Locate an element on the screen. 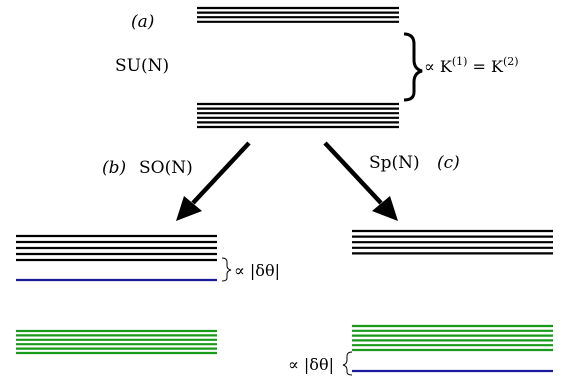  su-splitting-brace is located at coordinates (413, 67).